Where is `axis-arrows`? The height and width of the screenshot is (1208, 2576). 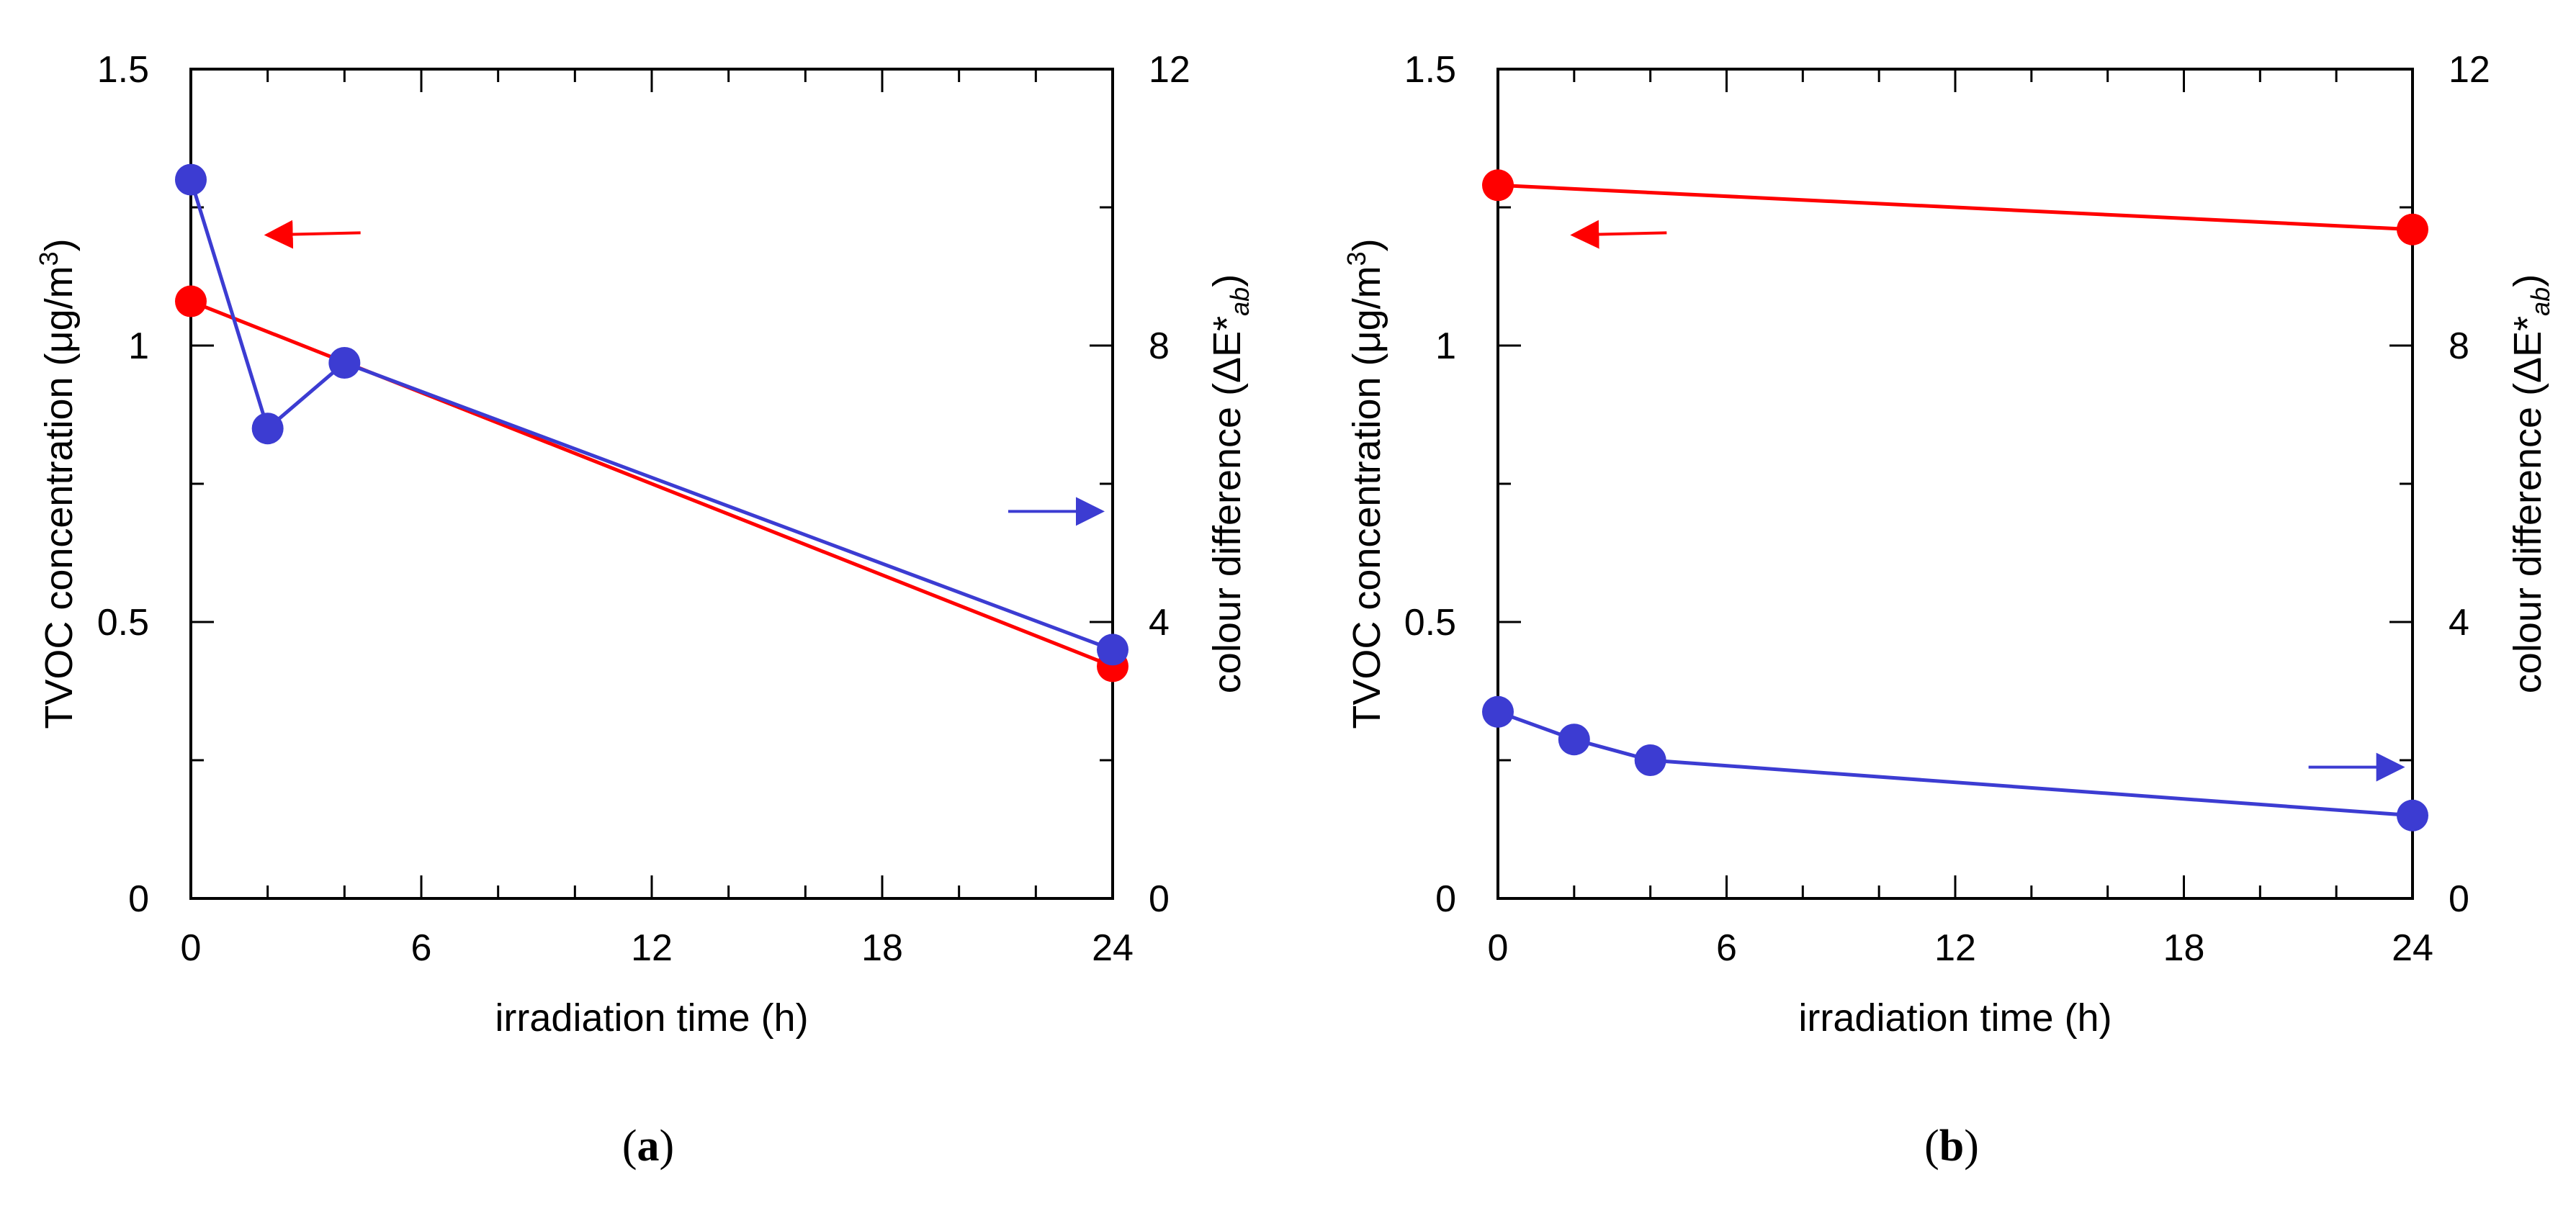 axis-arrows is located at coordinates (684, 373).